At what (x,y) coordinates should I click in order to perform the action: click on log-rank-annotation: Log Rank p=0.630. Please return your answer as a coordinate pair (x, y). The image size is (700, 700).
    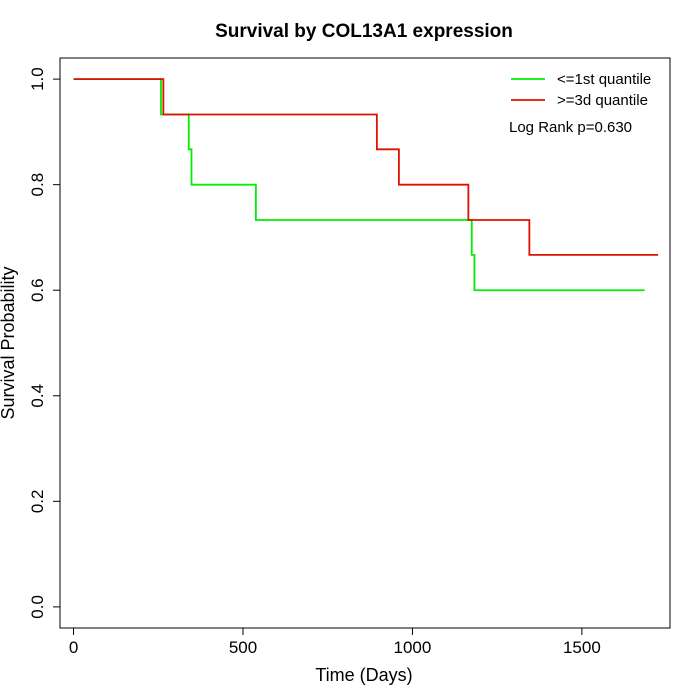
    Looking at the image, I should click on (570, 127).